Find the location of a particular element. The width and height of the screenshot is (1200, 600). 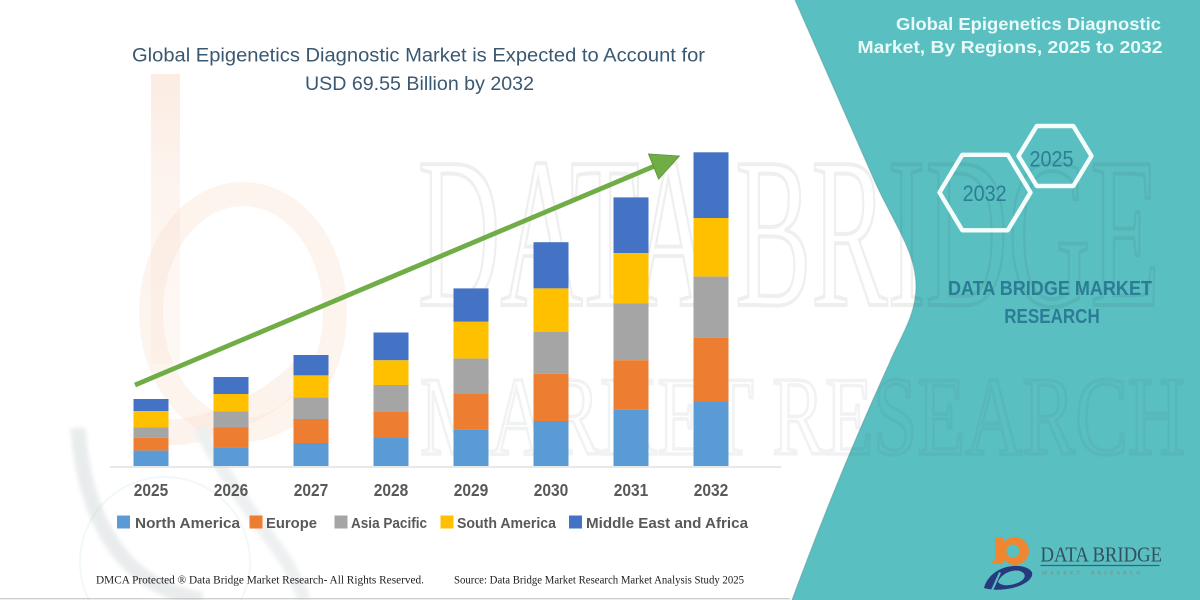

svg-text: Europe is located at coordinates (291, 523).